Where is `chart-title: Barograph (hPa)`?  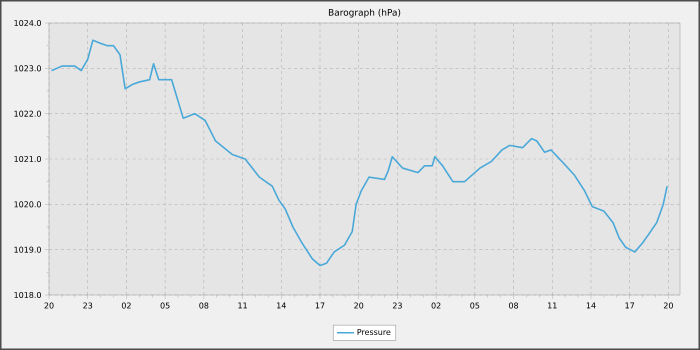 chart-title: Barograph (hPa) is located at coordinates (364, 13).